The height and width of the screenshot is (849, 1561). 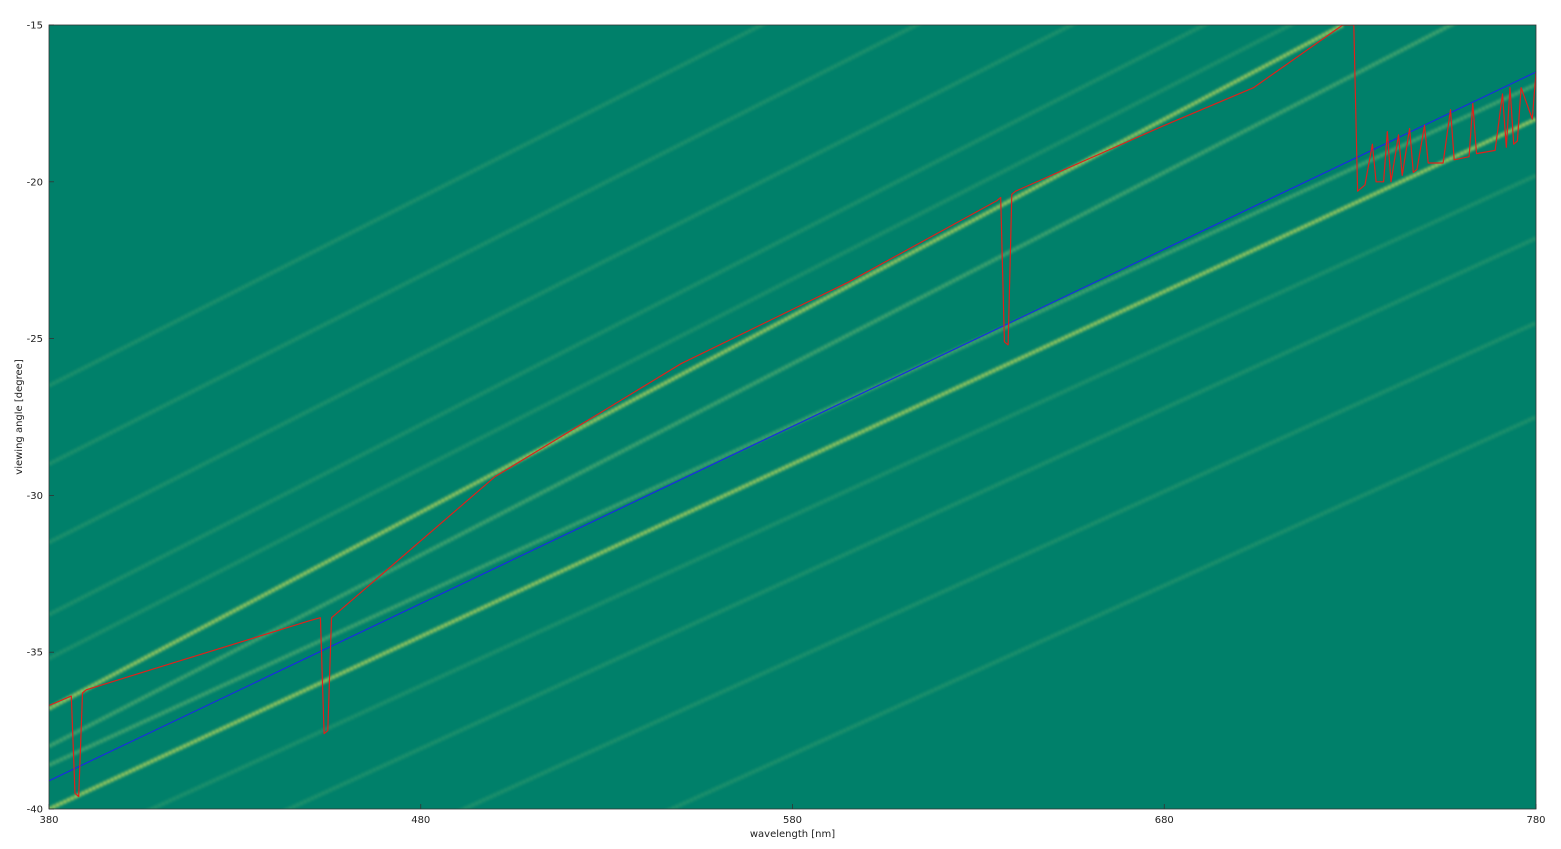 What do you see at coordinates (19, 417) in the screenshot?
I see `y-axis-label: viewing angle [degree]` at bounding box center [19, 417].